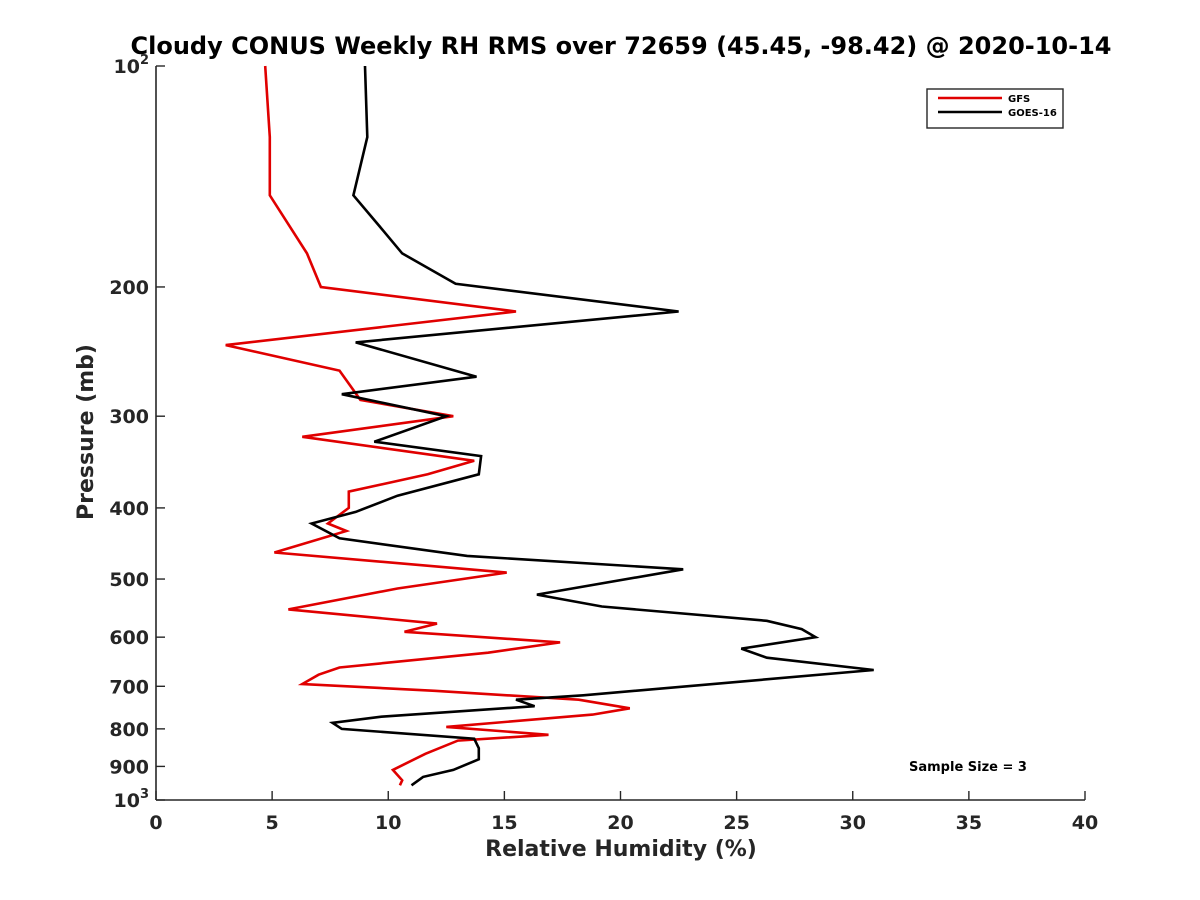 The height and width of the screenshot is (900, 1200). What do you see at coordinates (272, 823) in the screenshot?
I see `x-tick-label: 5` at bounding box center [272, 823].